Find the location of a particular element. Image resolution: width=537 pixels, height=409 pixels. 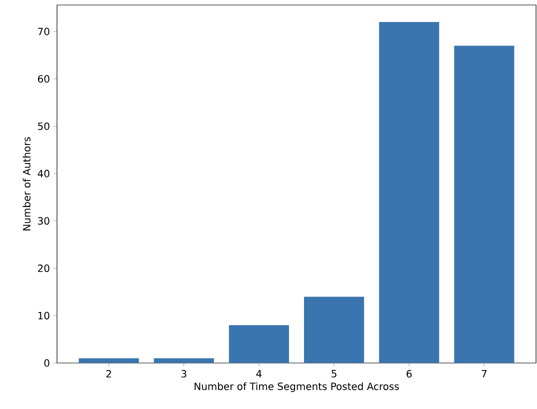

x-tick-label: 2 is located at coordinates (108, 374).